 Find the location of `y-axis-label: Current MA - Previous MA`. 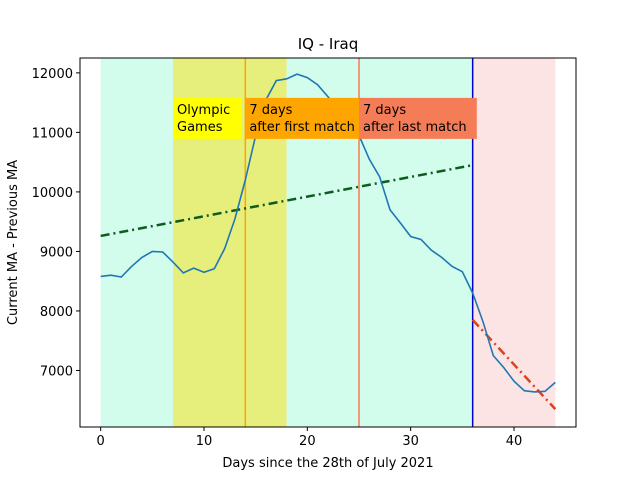

y-axis-label: Current MA - Previous MA is located at coordinates (13, 242).